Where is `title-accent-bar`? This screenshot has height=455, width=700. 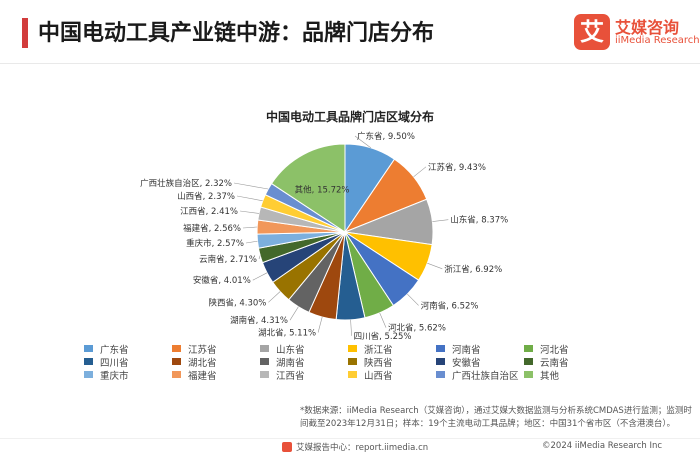 title-accent-bar is located at coordinates (25, 33).